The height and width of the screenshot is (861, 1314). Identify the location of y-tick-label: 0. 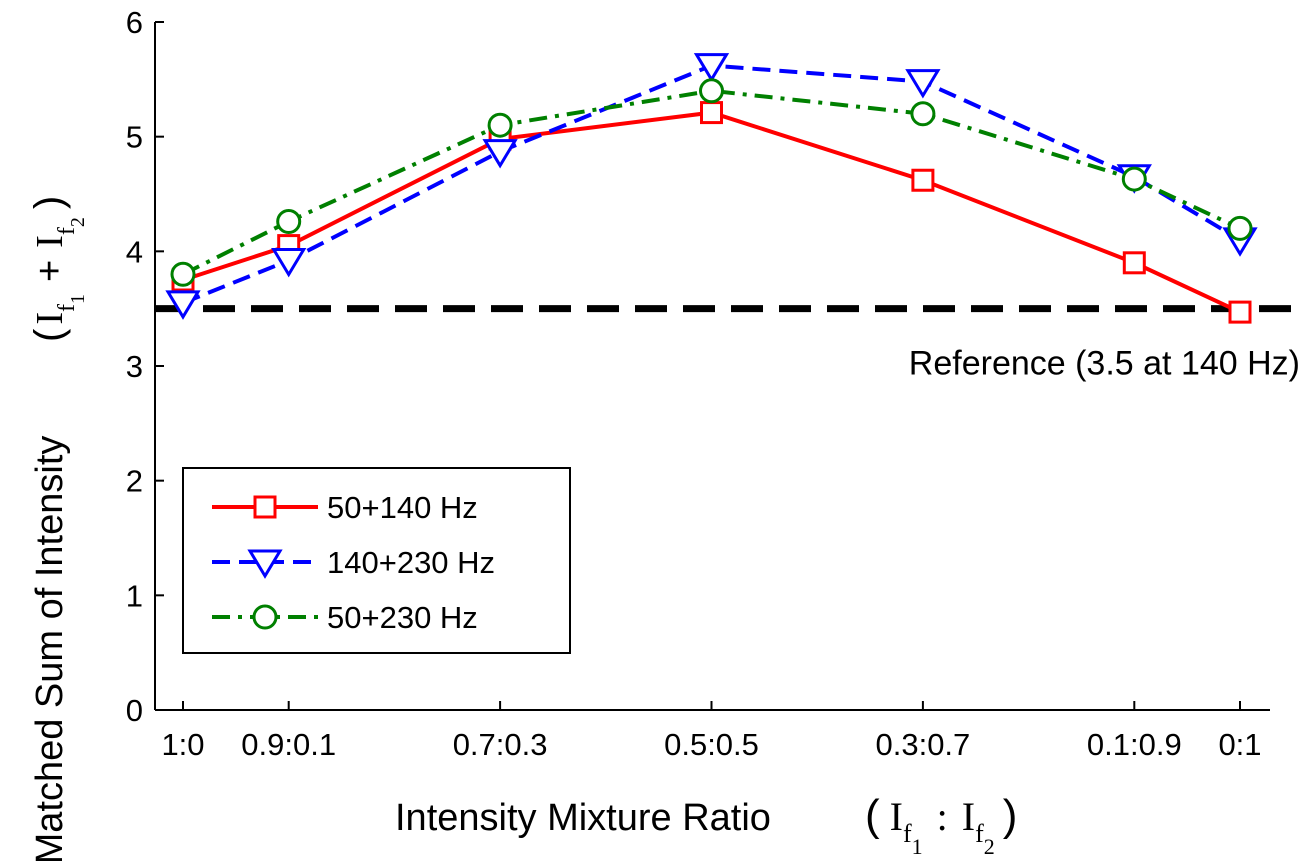
(134, 710).